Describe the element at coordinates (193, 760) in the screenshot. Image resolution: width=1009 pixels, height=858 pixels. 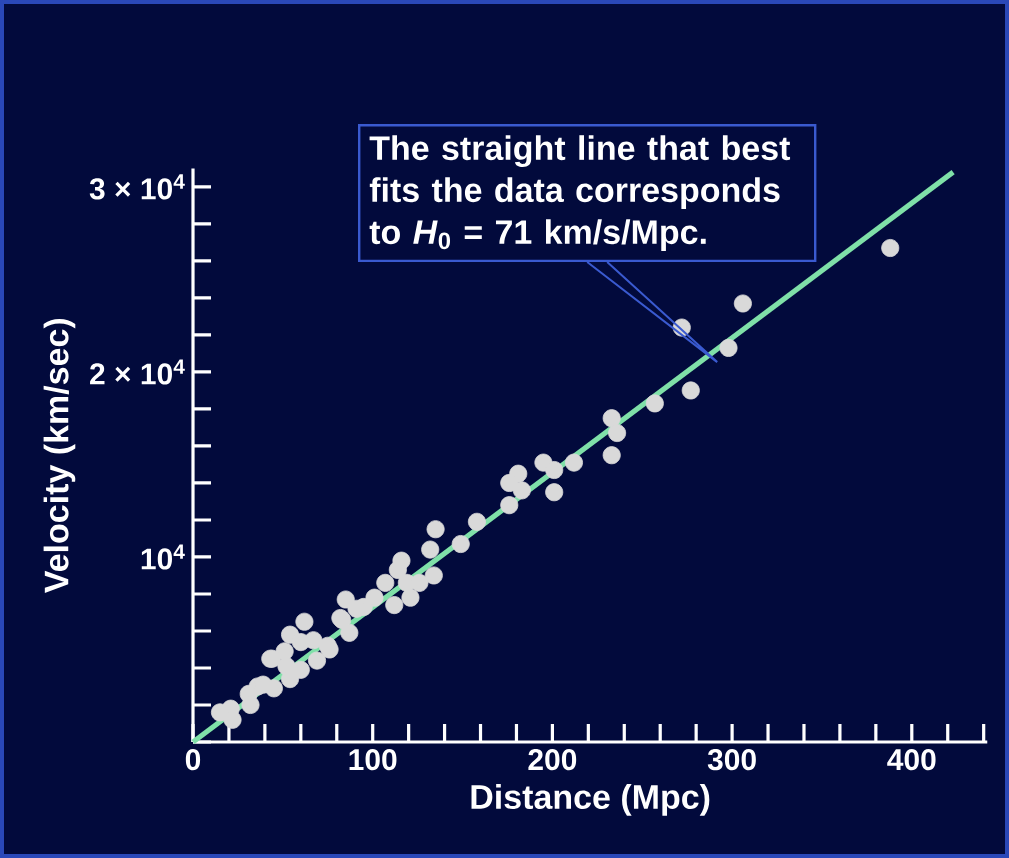
I see `x-tick-label: 0` at that location.